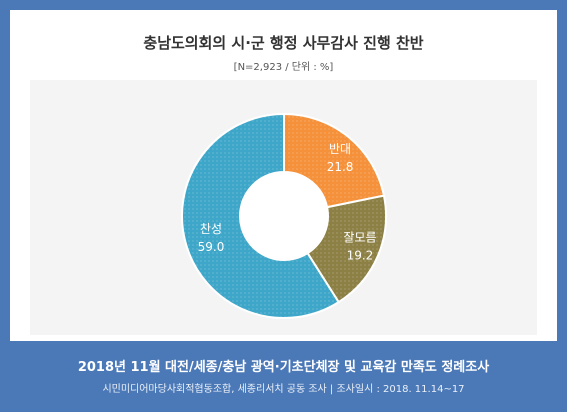  What do you see at coordinates (283, 67) in the screenshot?
I see `chart-subtitle: [N=2,923 / 단위 : %]` at bounding box center [283, 67].